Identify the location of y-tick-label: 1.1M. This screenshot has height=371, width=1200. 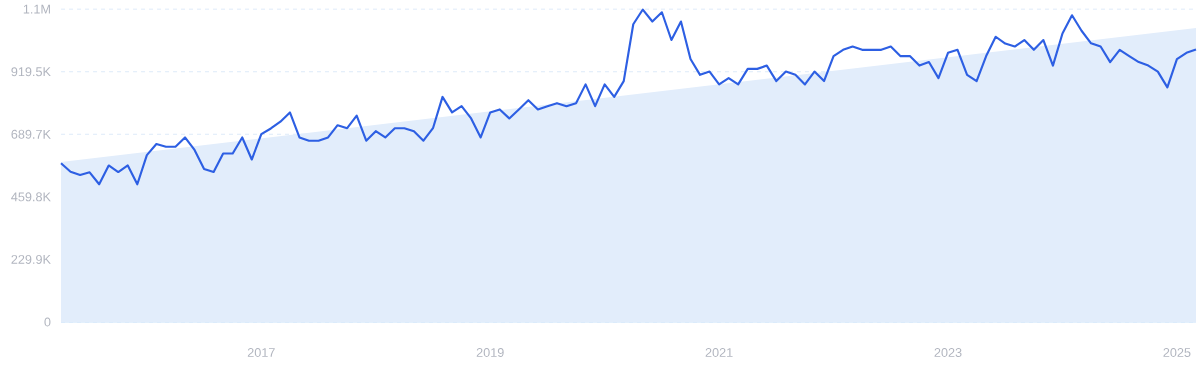
(36, 9).